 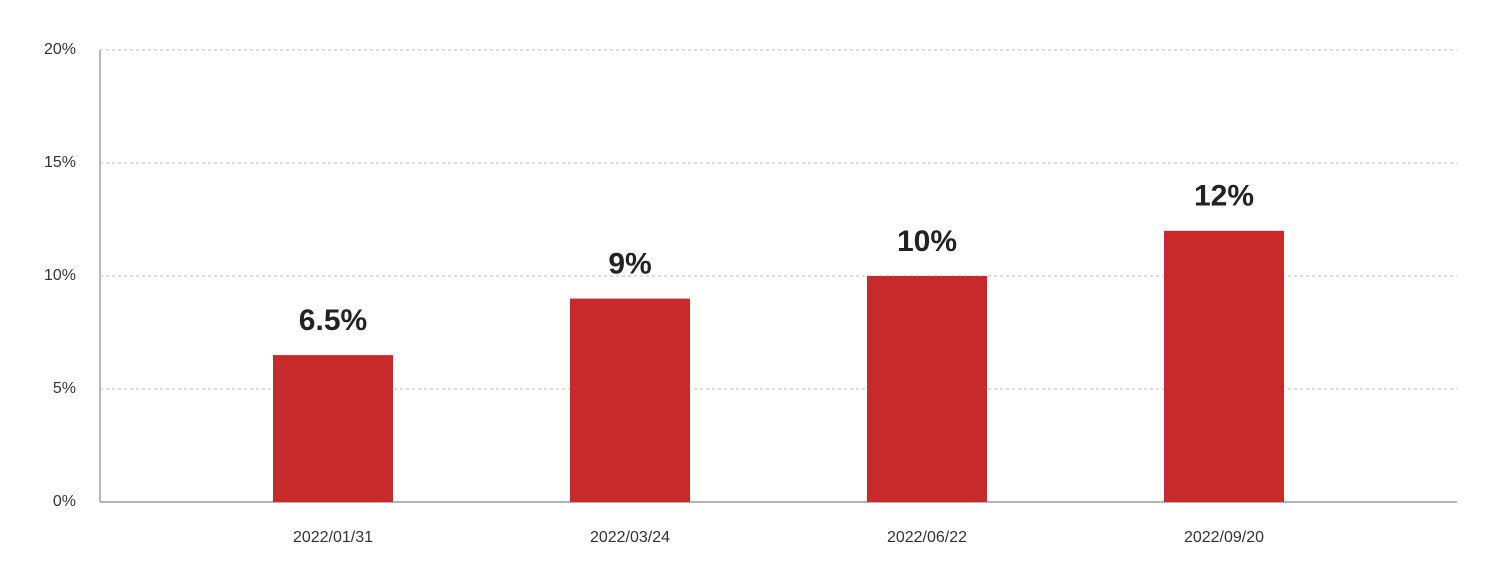 What do you see at coordinates (60, 49) in the screenshot?
I see `y-tick-label: 20%` at bounding box center [60, 49].